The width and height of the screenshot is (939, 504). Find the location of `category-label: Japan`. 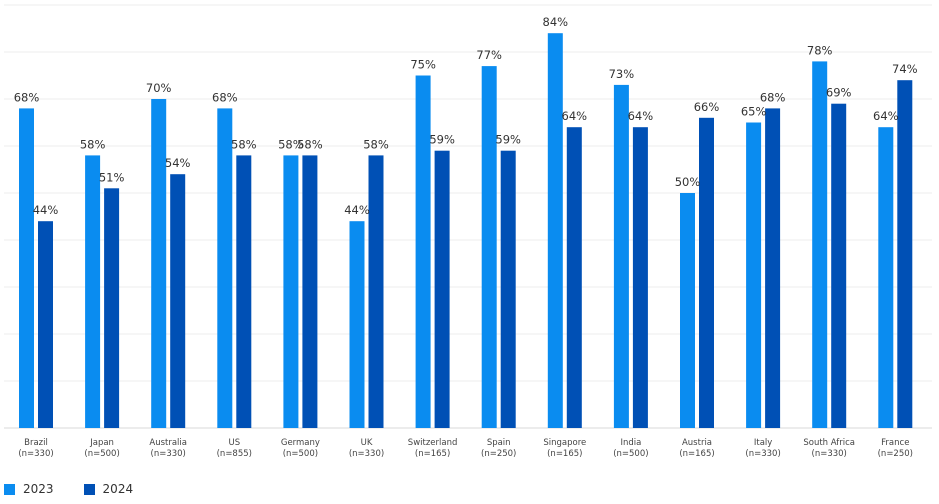

category-label: Japan is located at coordinates (101, 443).